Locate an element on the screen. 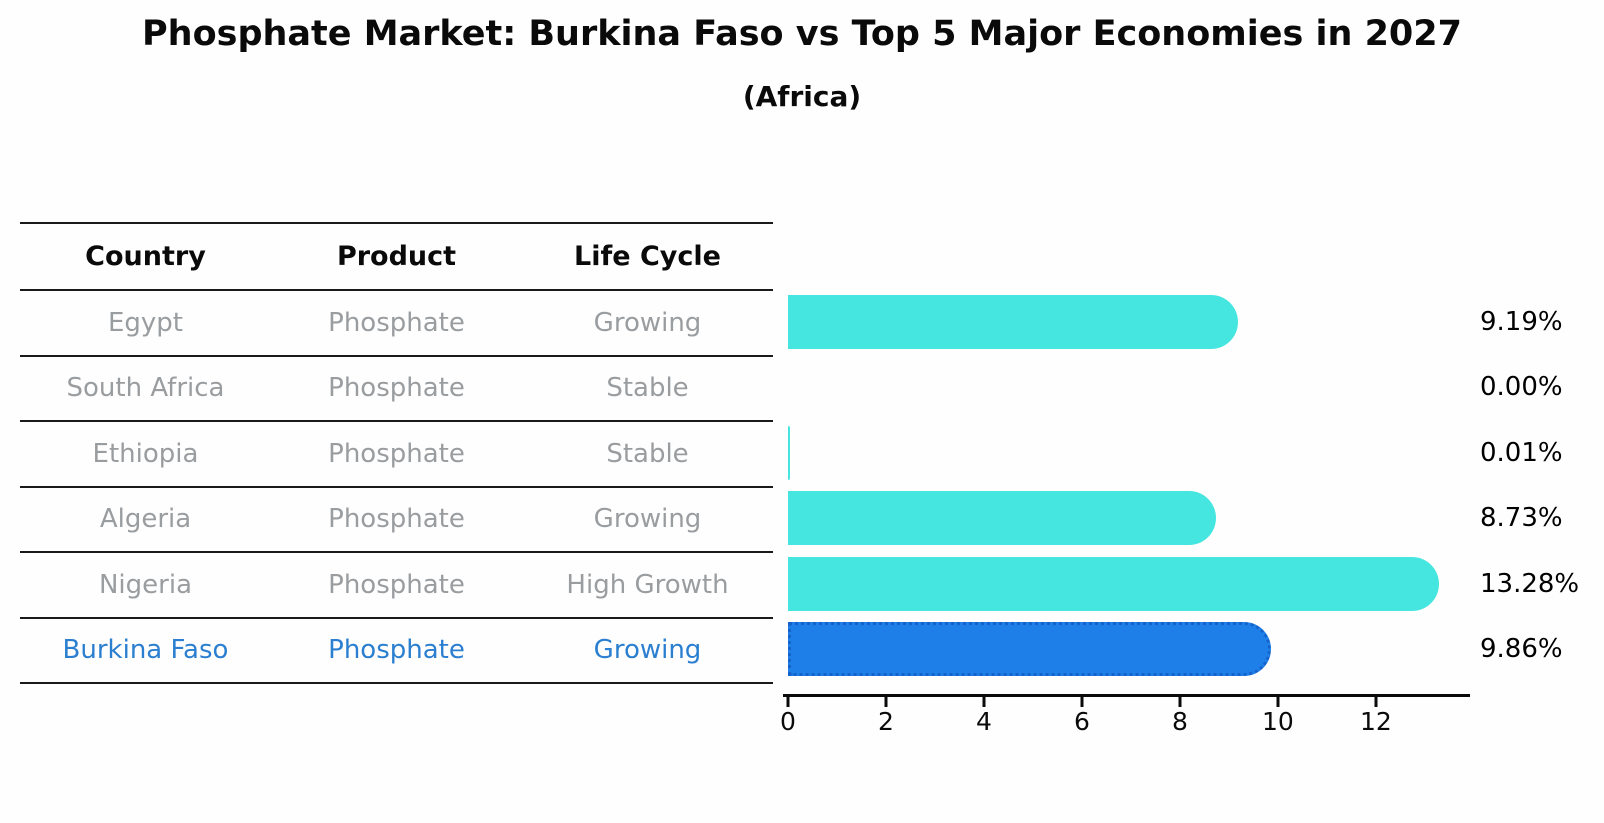 This screenshot has width=1604, height=823. cell-country: Nigeria is located at coordinates (145, 584).